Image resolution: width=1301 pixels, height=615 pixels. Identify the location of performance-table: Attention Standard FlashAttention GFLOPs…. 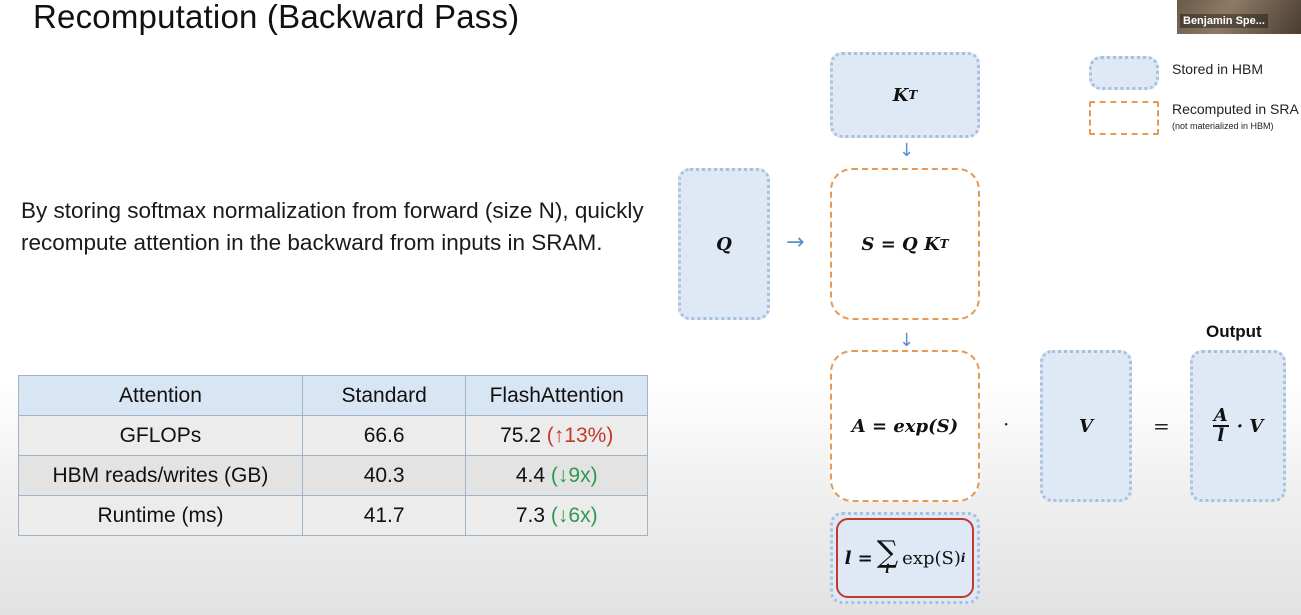
(333, 455).